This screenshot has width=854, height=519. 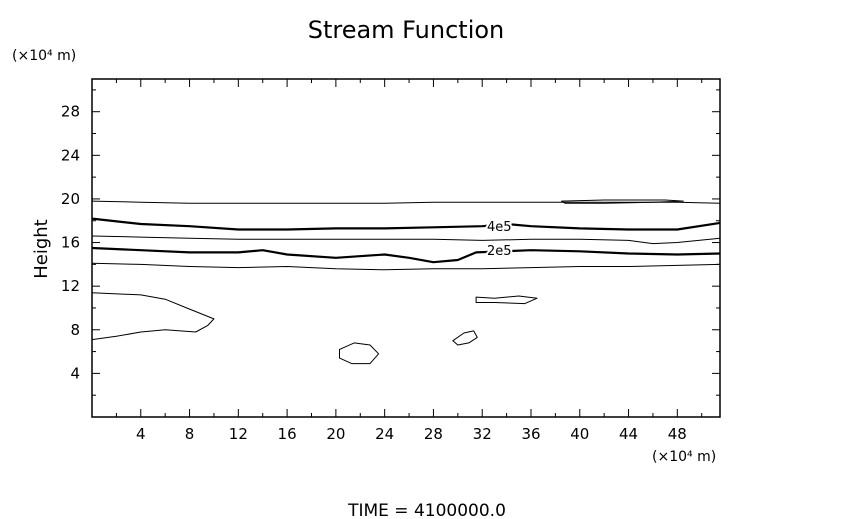 I want to click on y-tick-label: 4, so click(x=75, y=373).